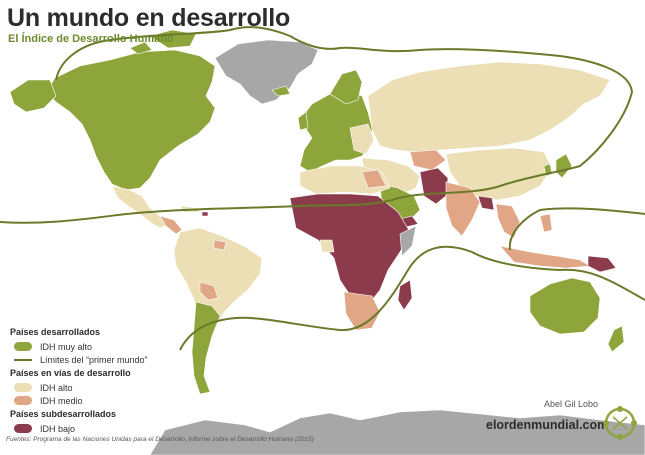  I want to click on region-new-zealand, so click(616, 339).